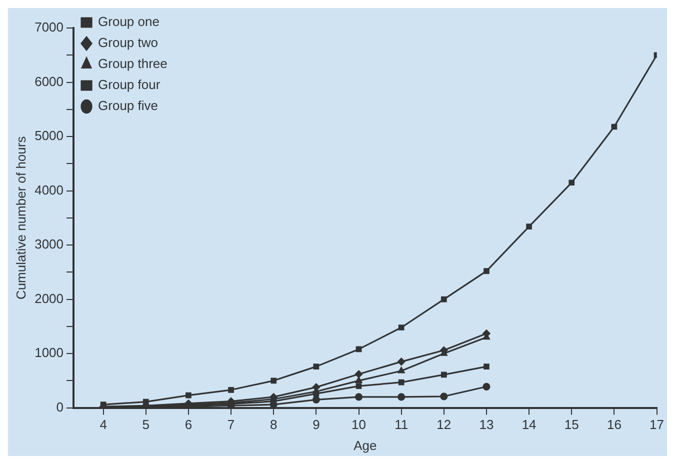 The width and height of the screenshot is (675, 464). What do you see at coordinates (49, 27) in the screenshot?
I see `y-tick-label: 7000` at bounding box center [49, 27].